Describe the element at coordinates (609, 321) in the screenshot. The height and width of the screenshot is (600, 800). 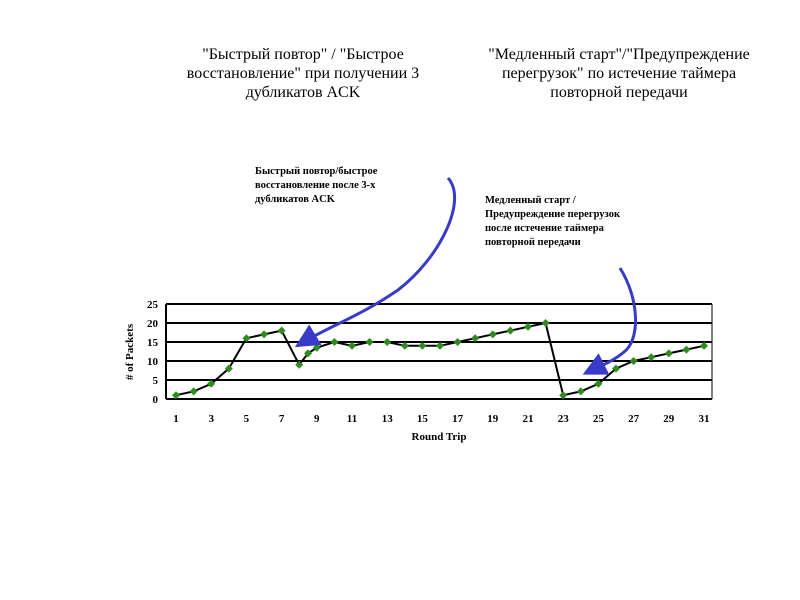
I see `arrow-slow-start` at that location.